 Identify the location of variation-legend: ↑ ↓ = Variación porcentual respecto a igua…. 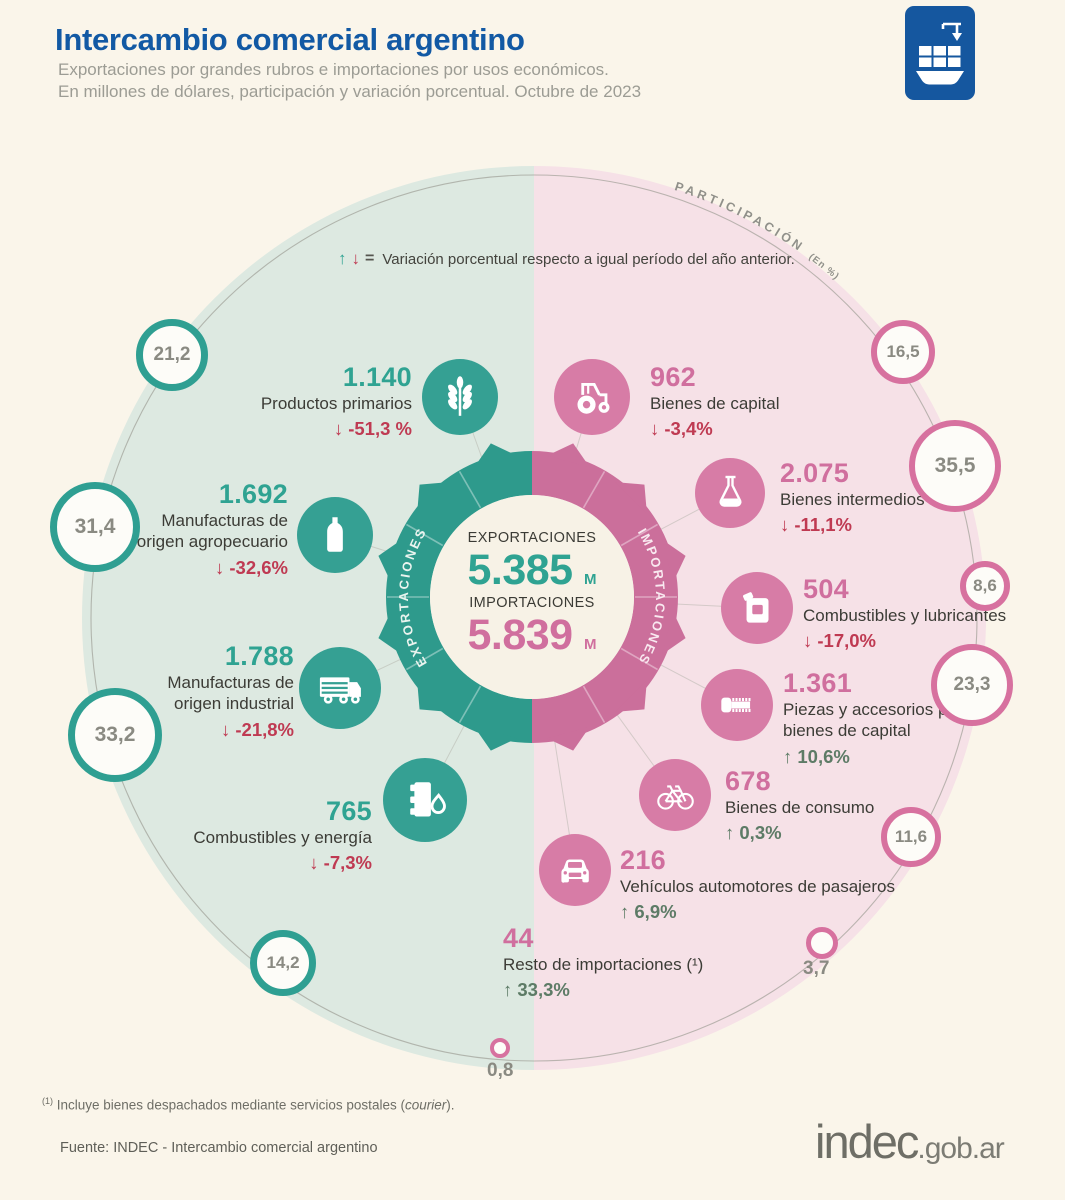
(566, 259).